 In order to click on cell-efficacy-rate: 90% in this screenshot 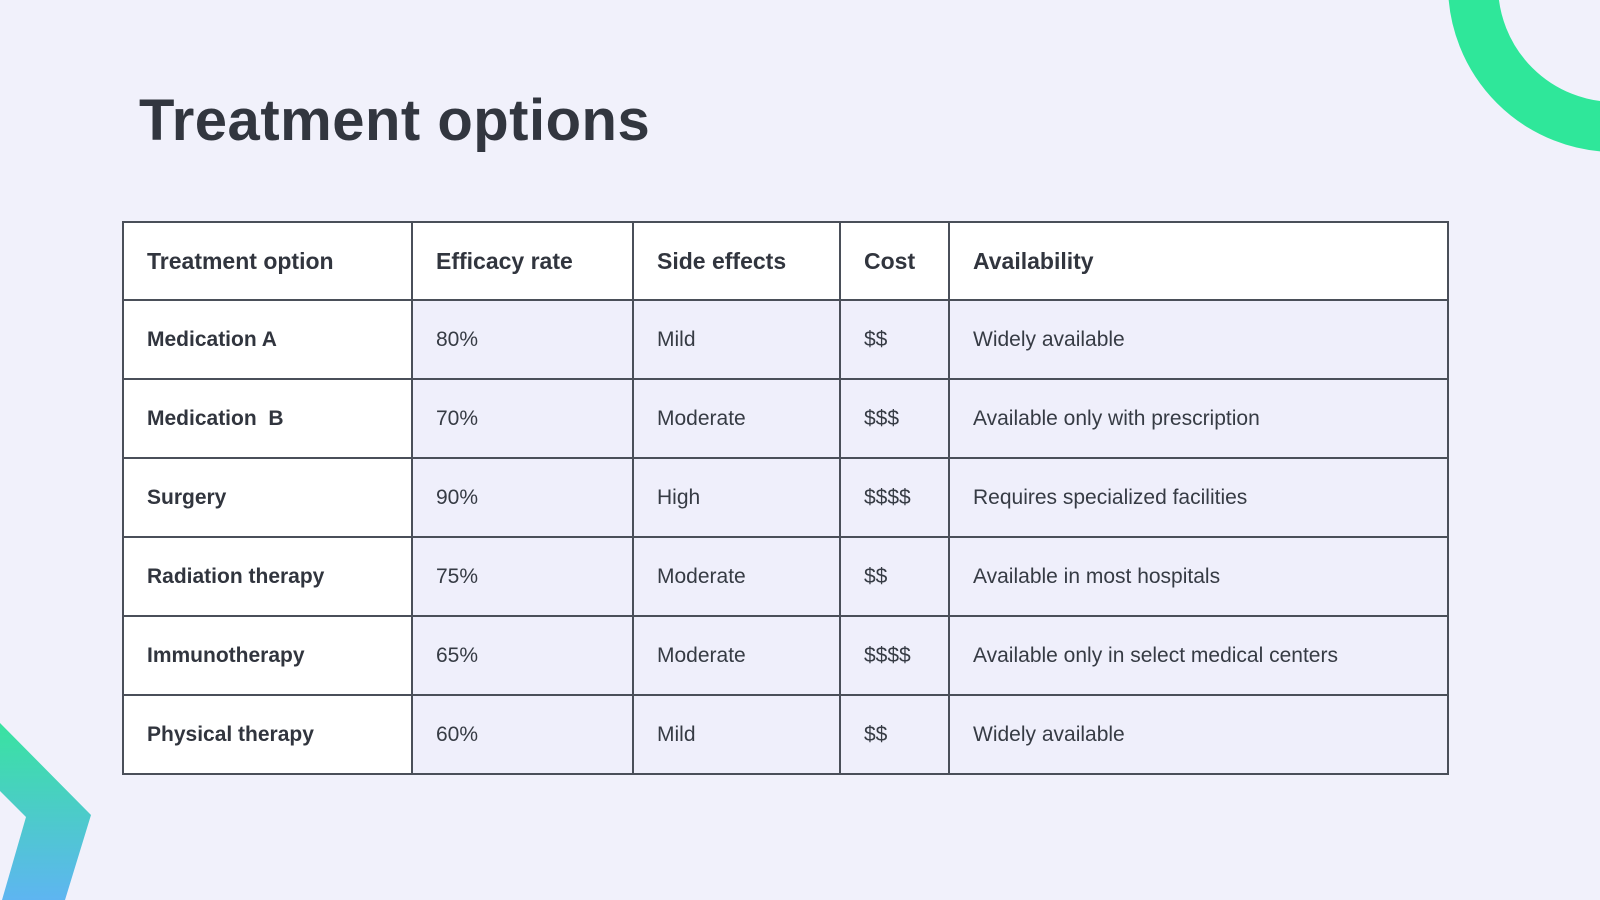, I will do `click(522, 497)`.